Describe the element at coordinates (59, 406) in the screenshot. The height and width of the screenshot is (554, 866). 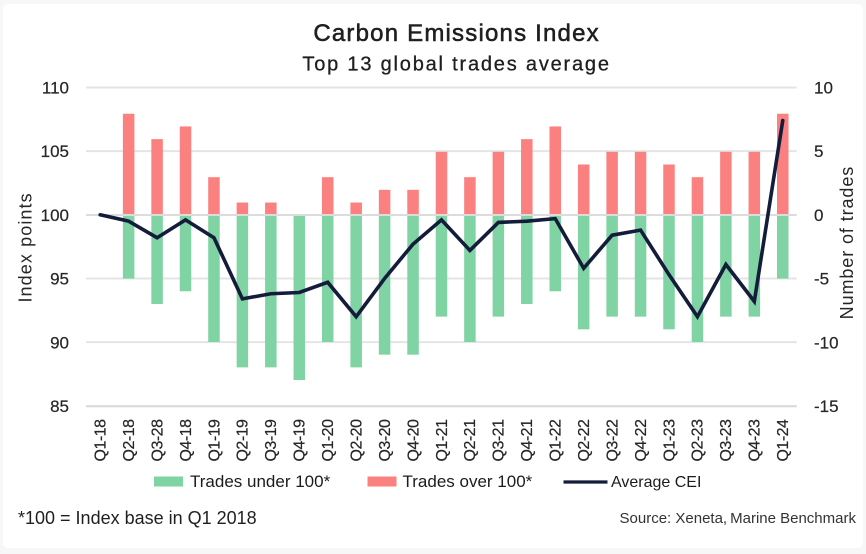
I see `svg-text: 85` at that location.